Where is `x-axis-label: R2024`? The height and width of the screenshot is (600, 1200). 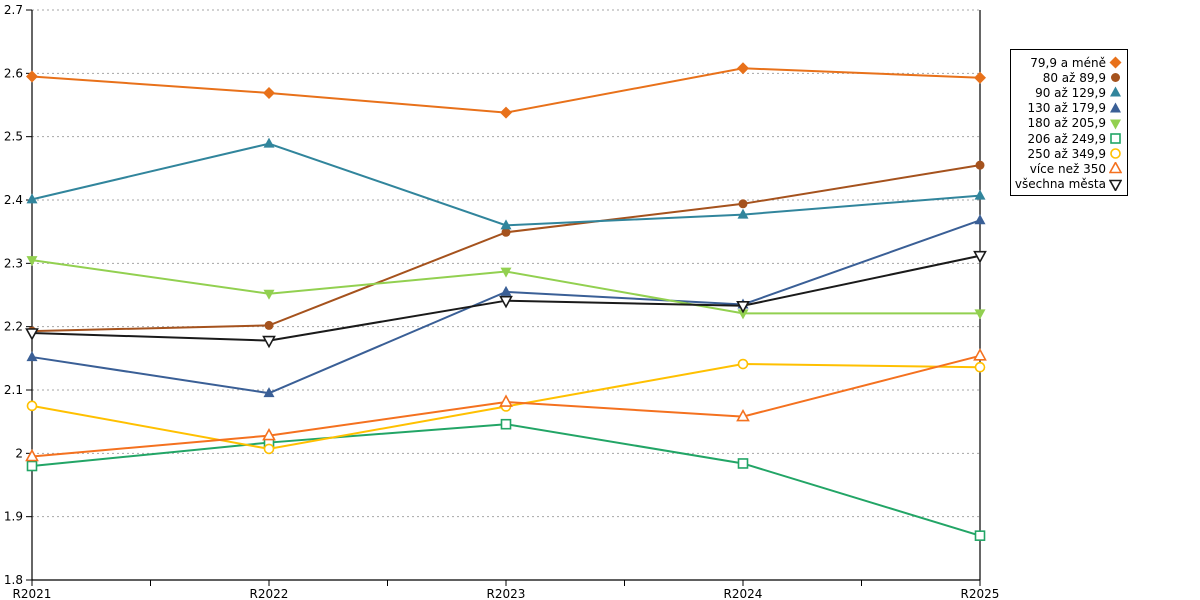 x-axis-label: R2024 is located at coordinates (743, 593).